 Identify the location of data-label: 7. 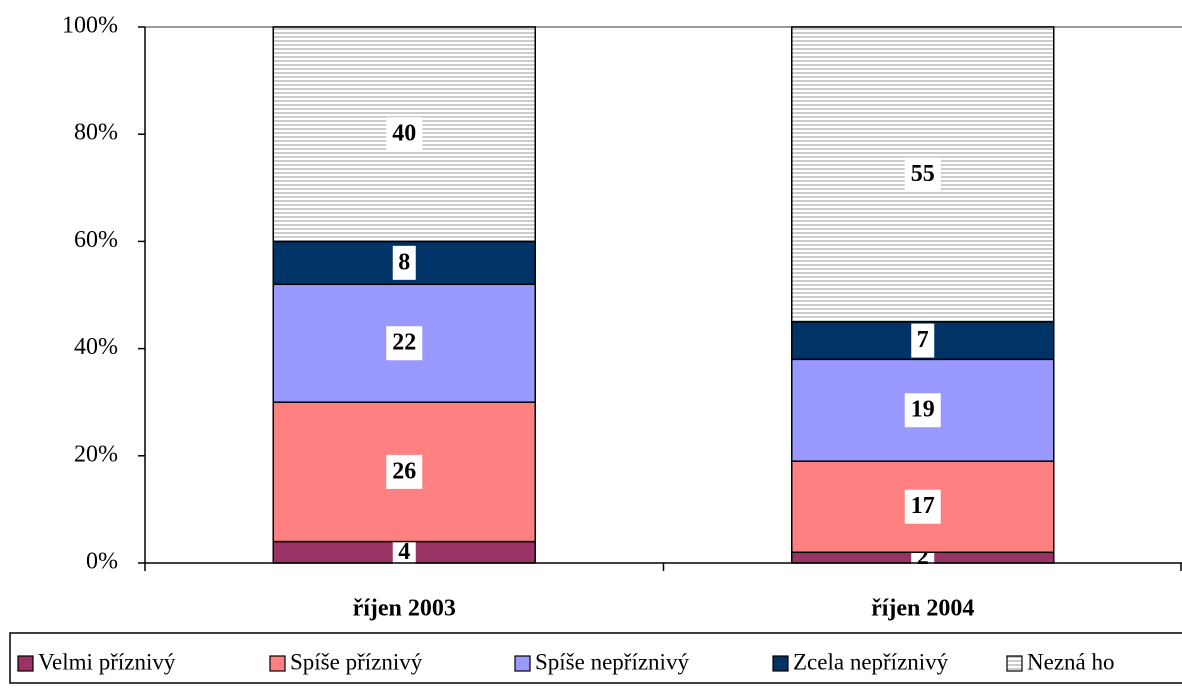
(923, 340).